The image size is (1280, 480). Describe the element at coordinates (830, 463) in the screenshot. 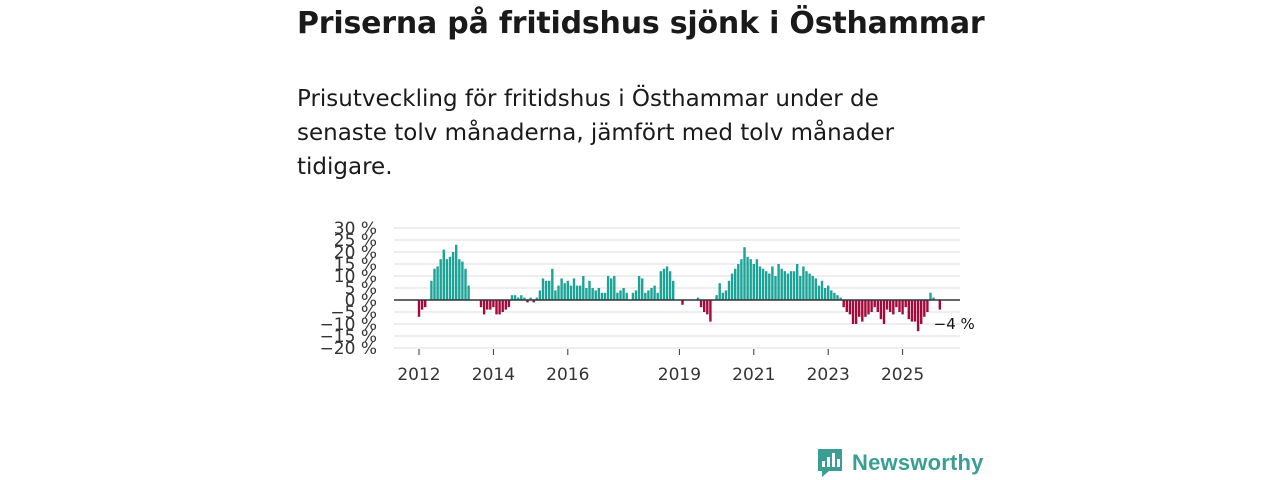

I see `newsworthy-logo-icon` at that location.